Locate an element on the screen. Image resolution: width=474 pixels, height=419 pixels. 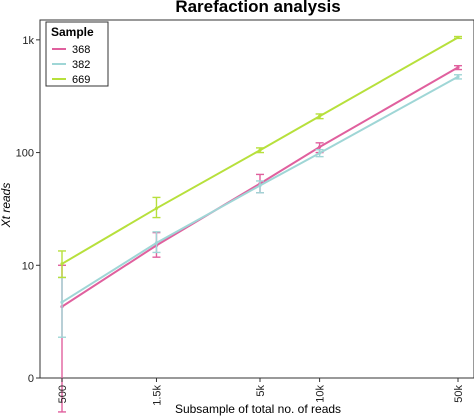
x-tick-label: 500 is located at coordinates (63, 394).